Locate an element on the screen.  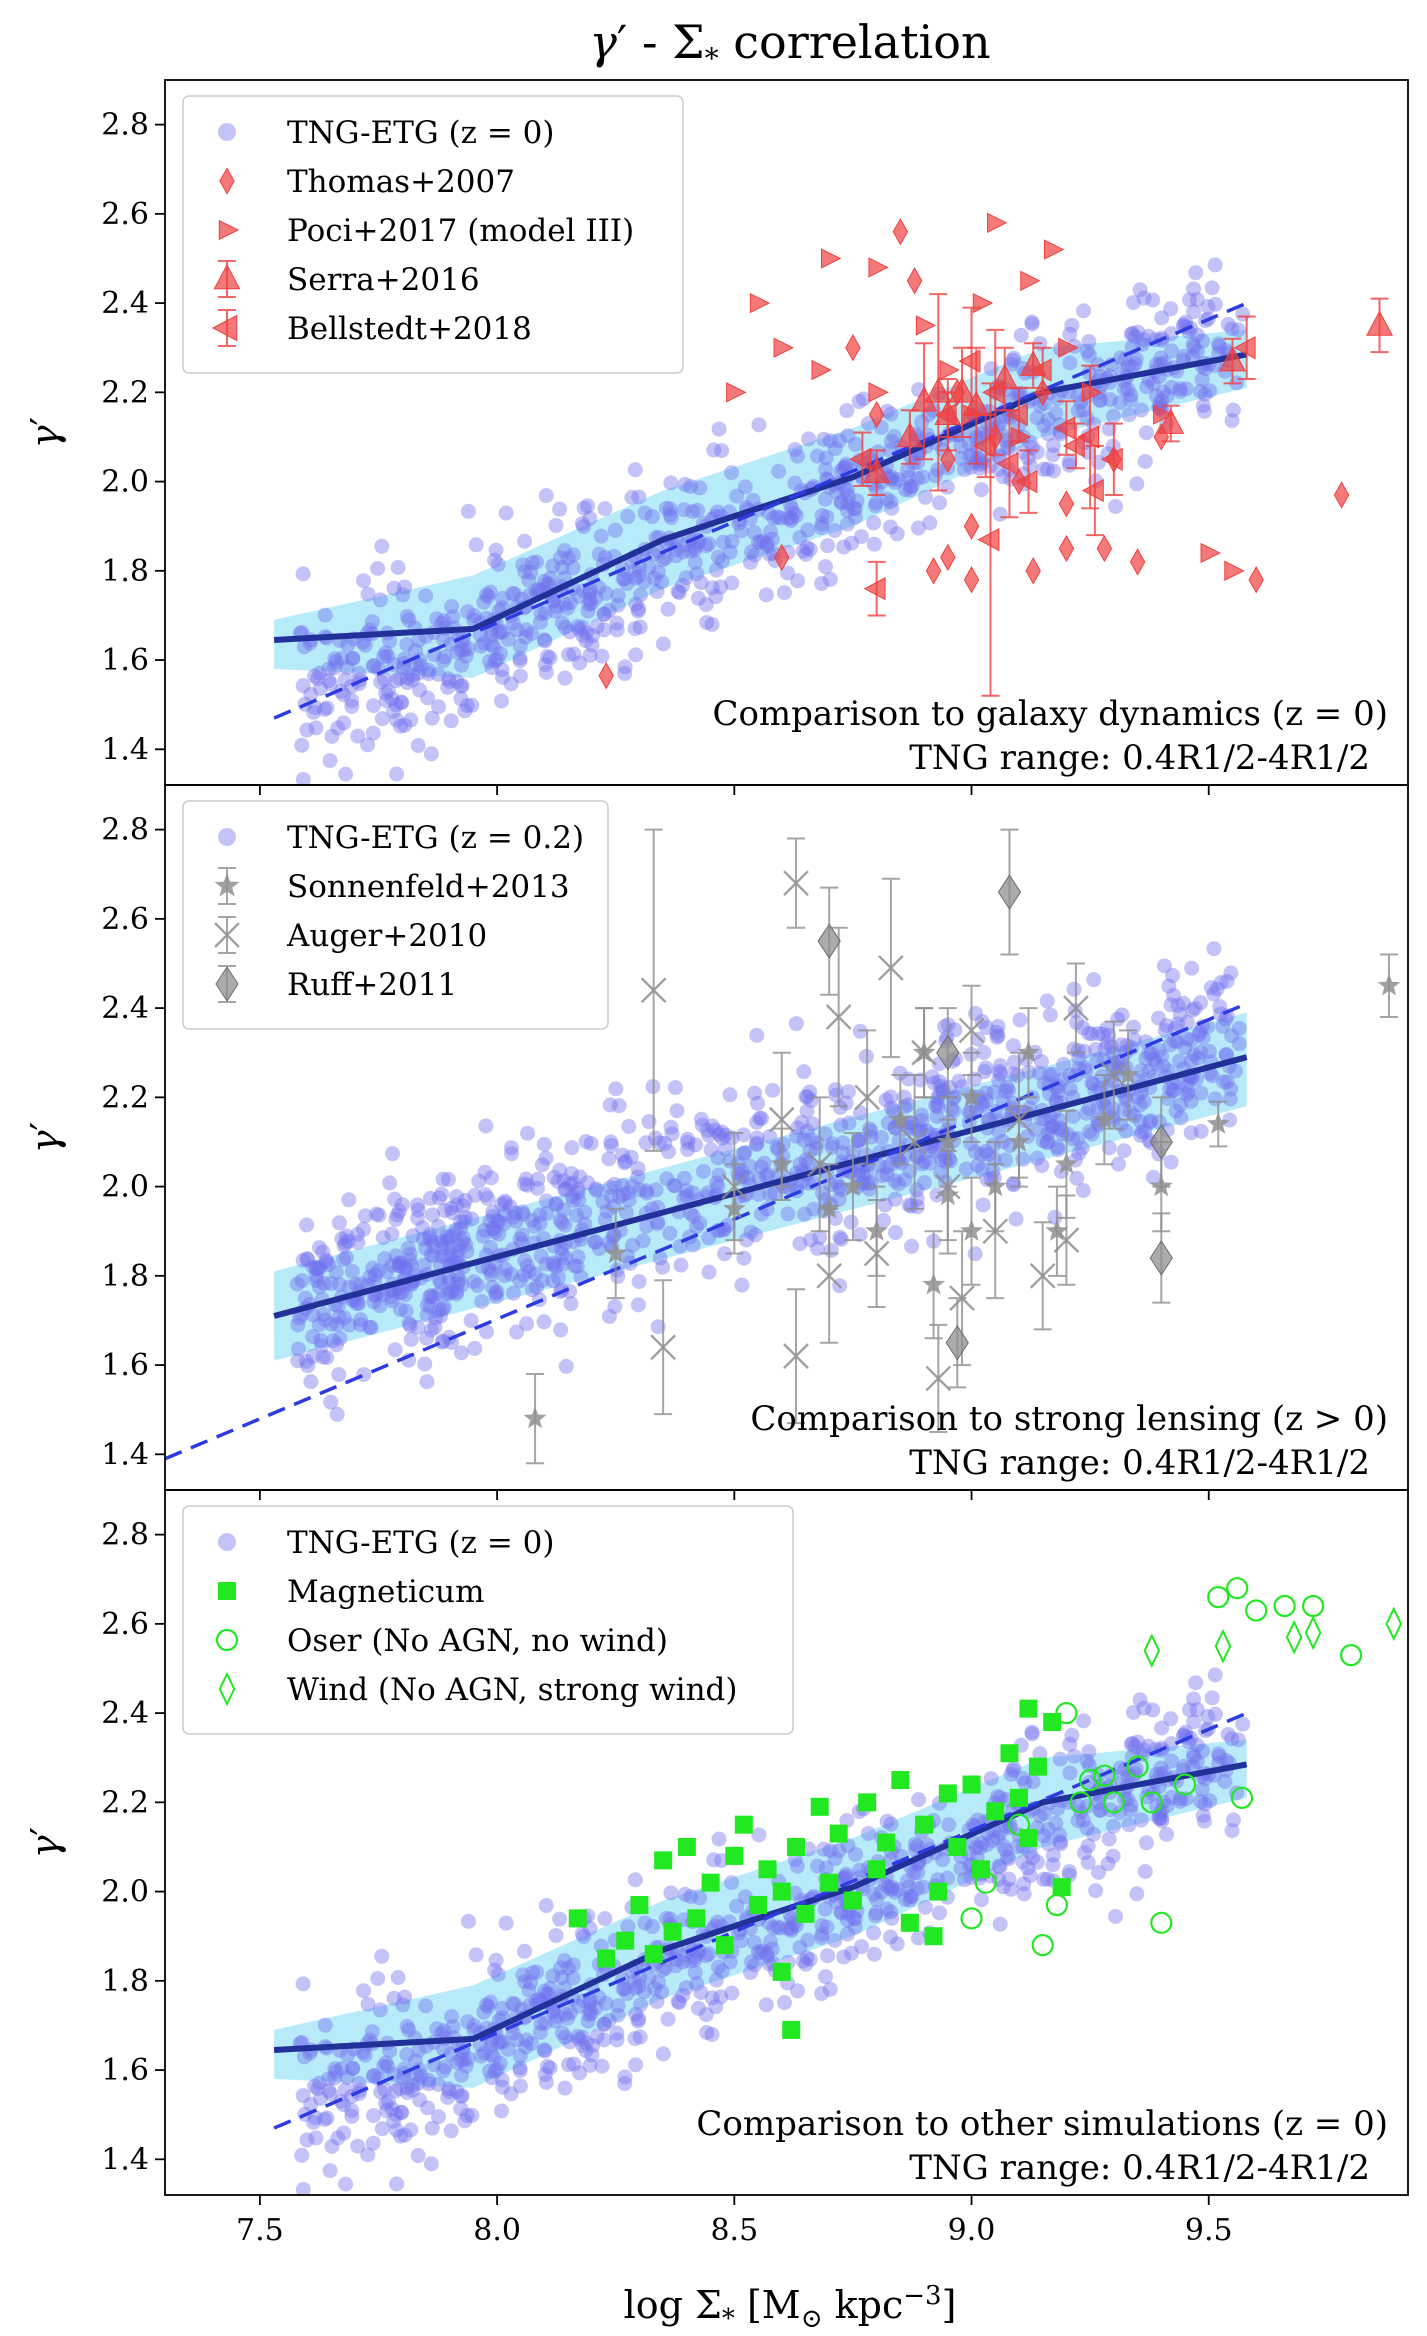
ruff2011-point is located at coordinates (829, 941).